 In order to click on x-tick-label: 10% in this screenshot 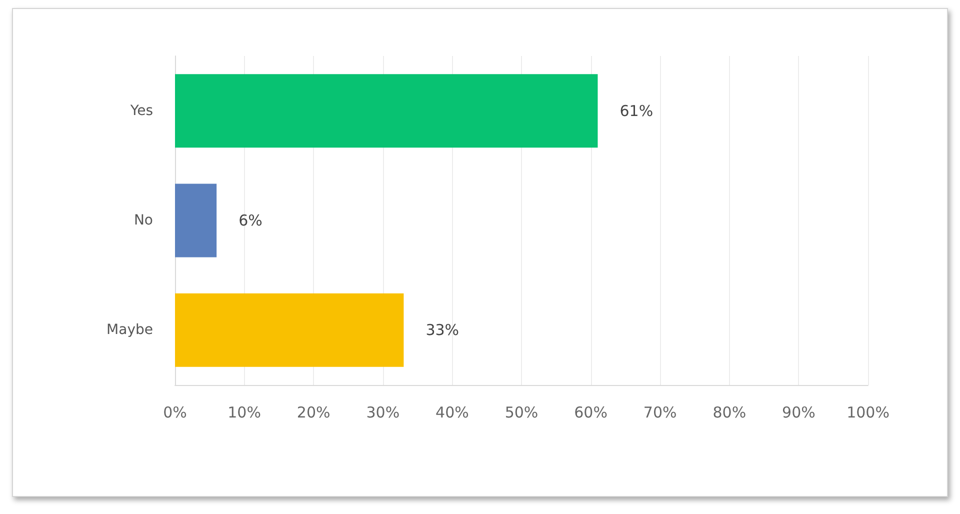, I will do `click(244, 413)`.